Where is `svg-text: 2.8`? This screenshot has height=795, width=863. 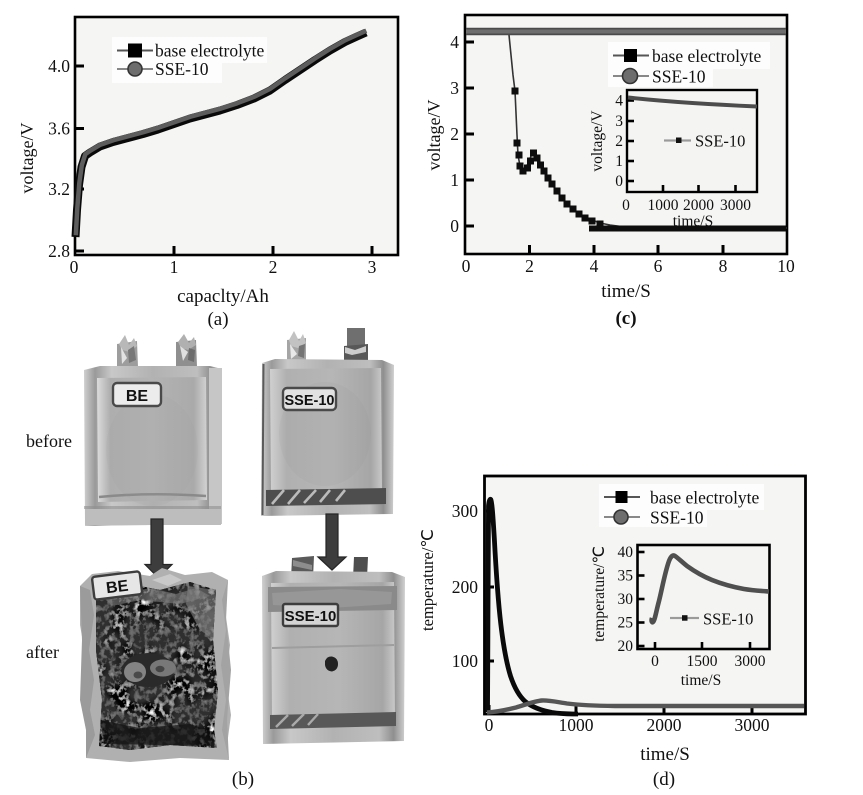 svg-text: 2.8 is located at coordinates (59, 251).